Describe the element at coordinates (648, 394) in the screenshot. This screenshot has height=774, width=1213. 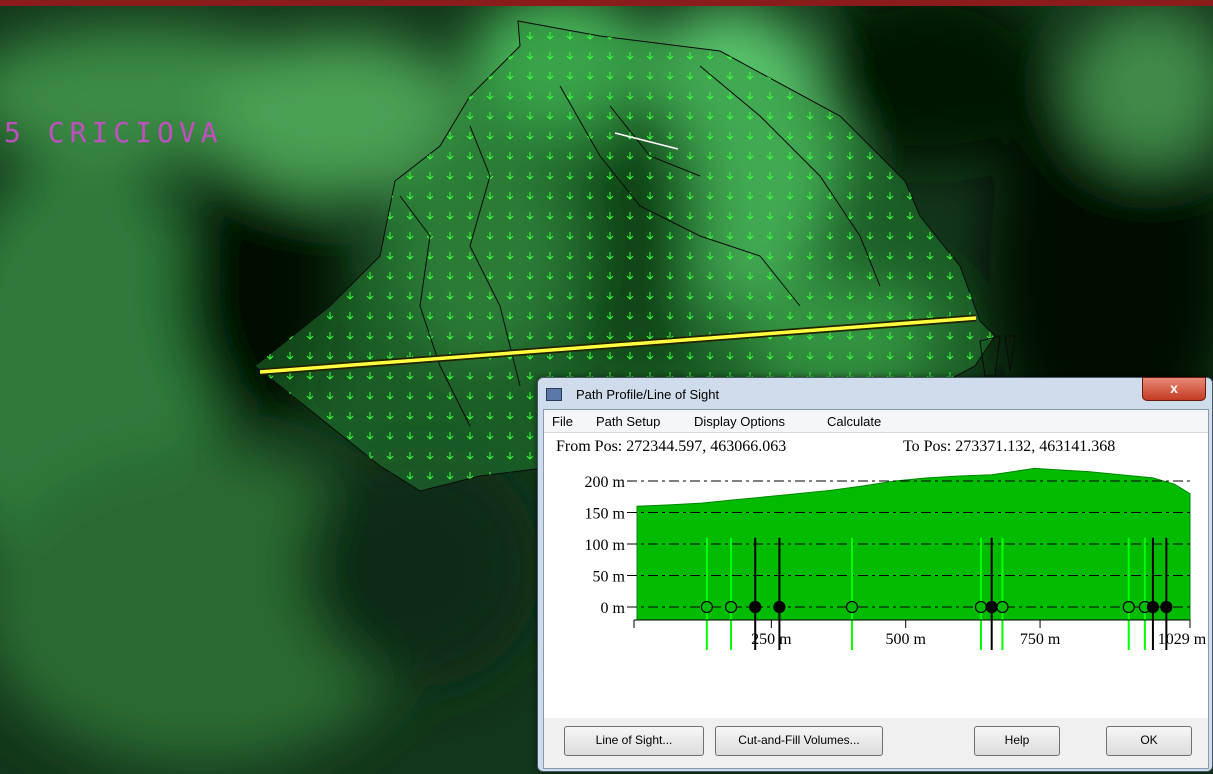
I see `dialog-title: Path Profile/Line of Sight` at that location.